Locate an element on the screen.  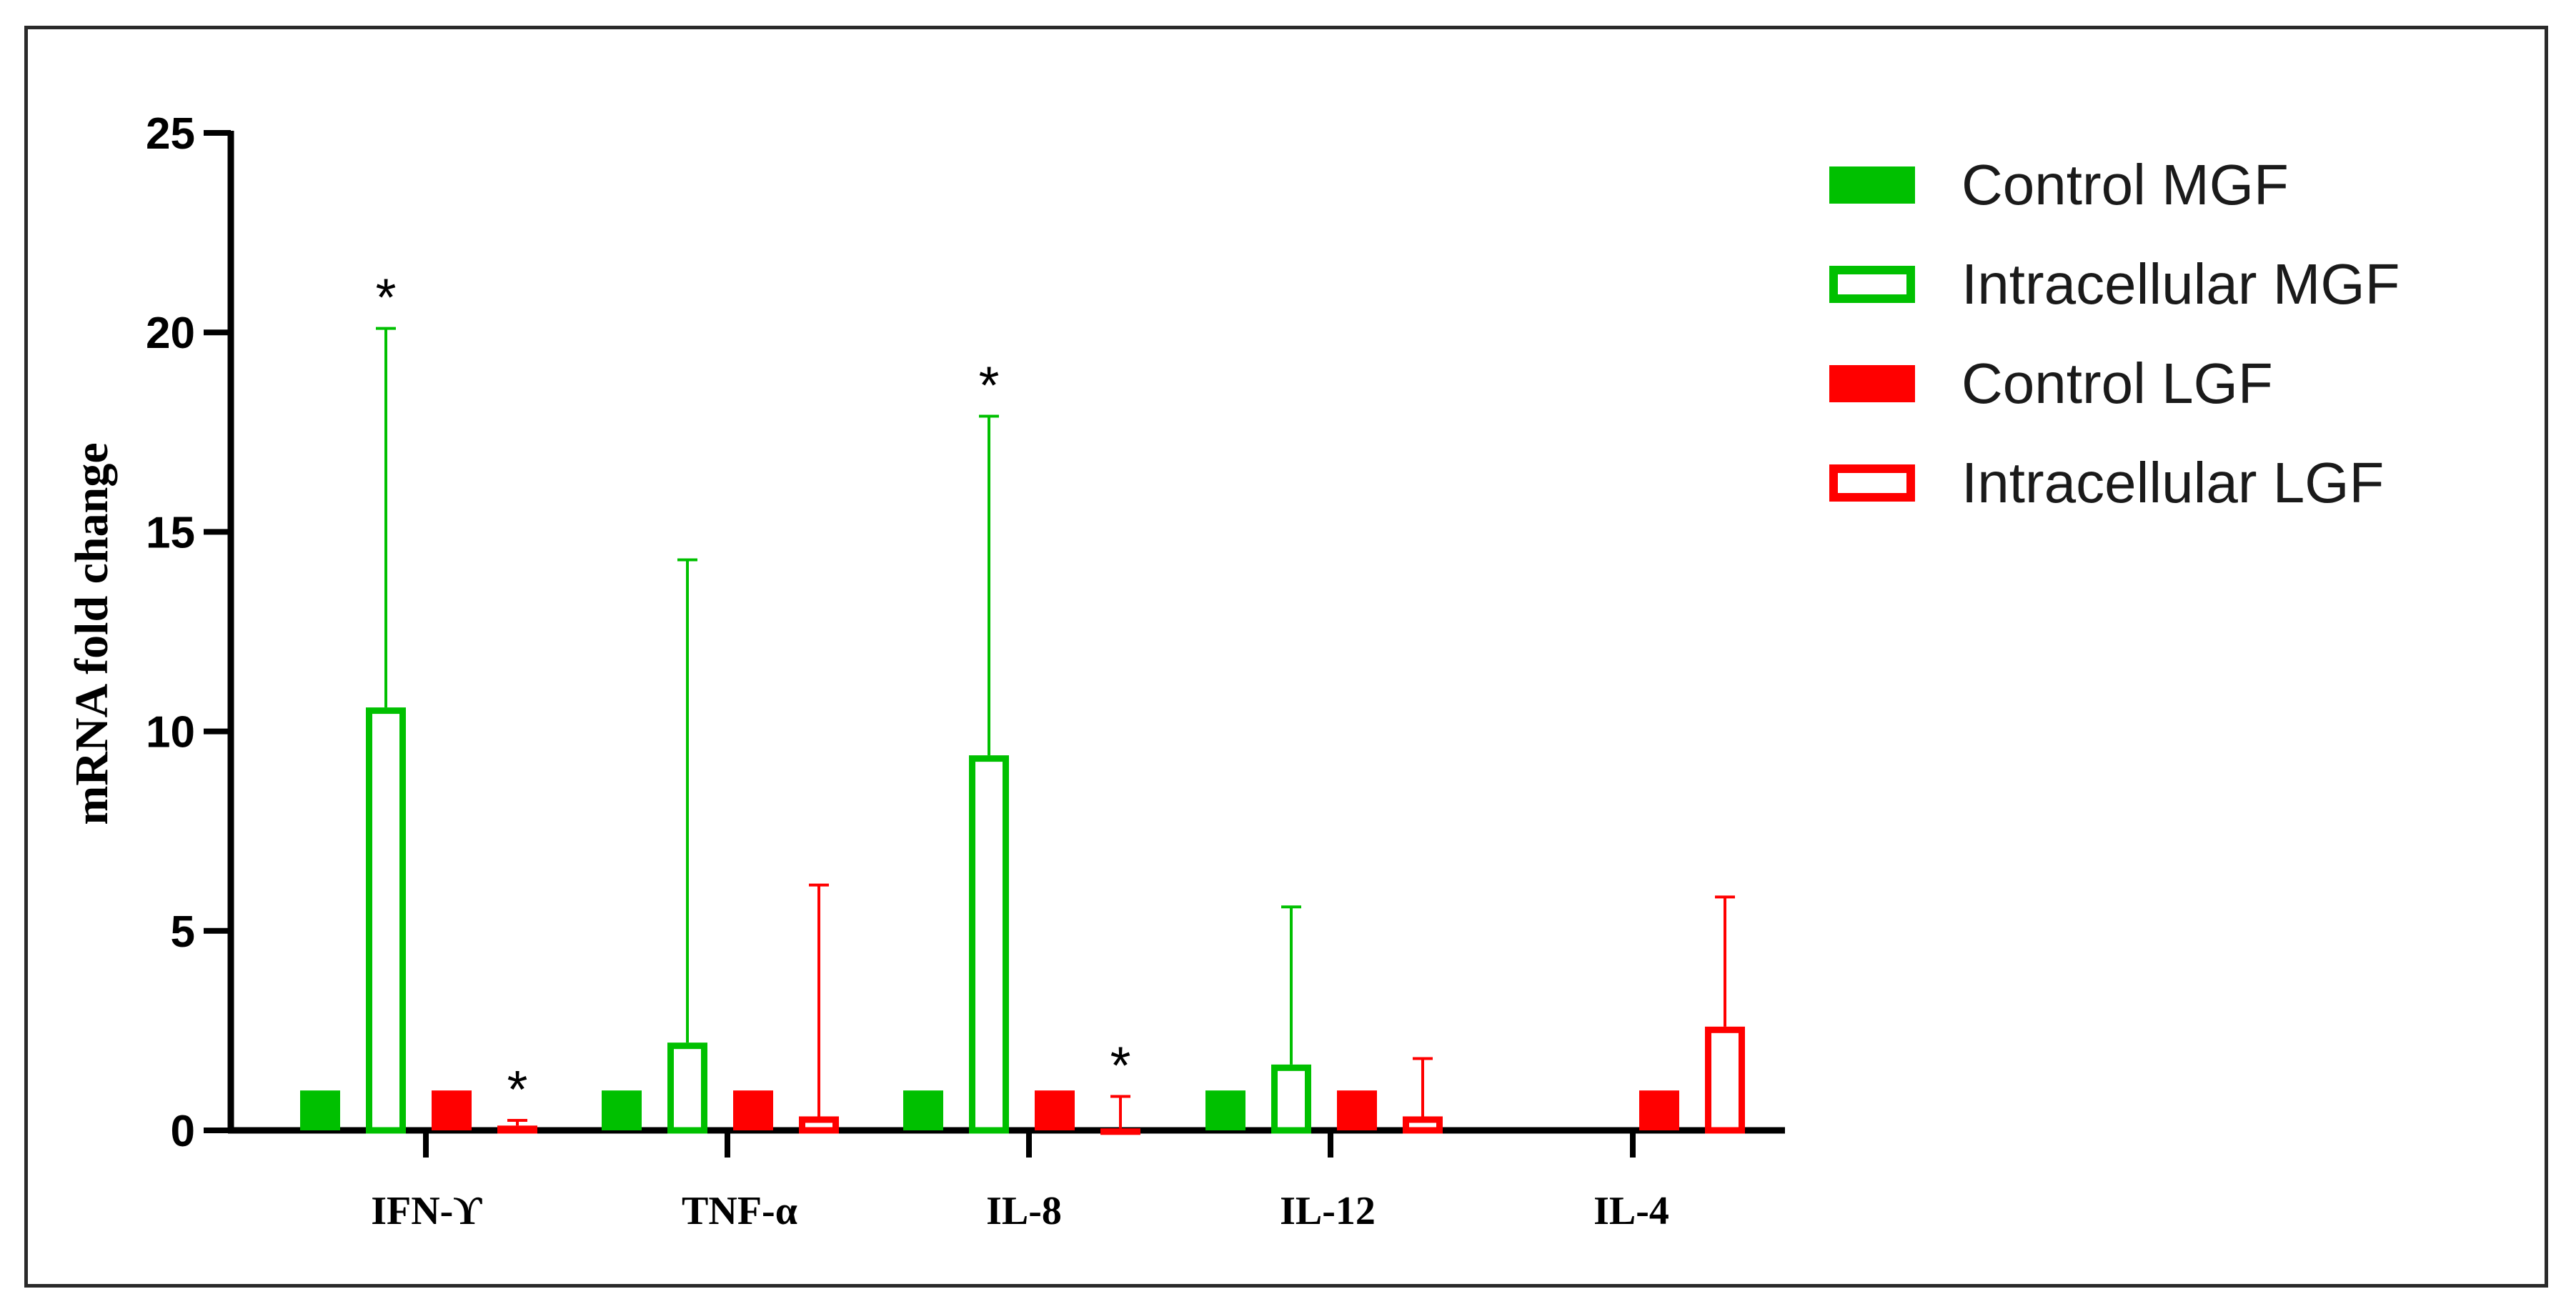
legend-label: Intracellular MGF is located at coordinates (2180, 284).